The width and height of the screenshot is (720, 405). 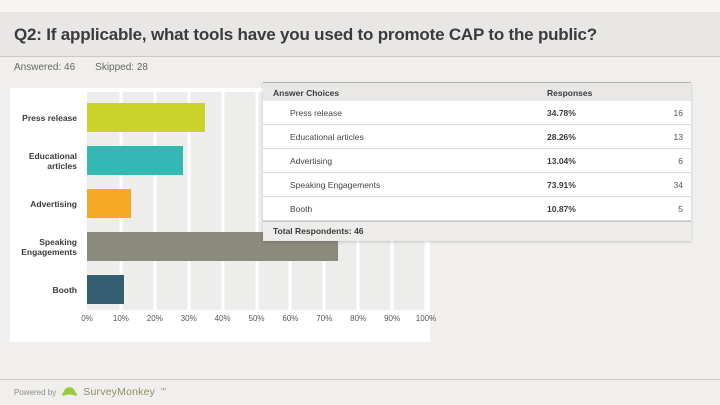 I want to click on surveymonkey-logo-icon, so click(x=69, y=392).